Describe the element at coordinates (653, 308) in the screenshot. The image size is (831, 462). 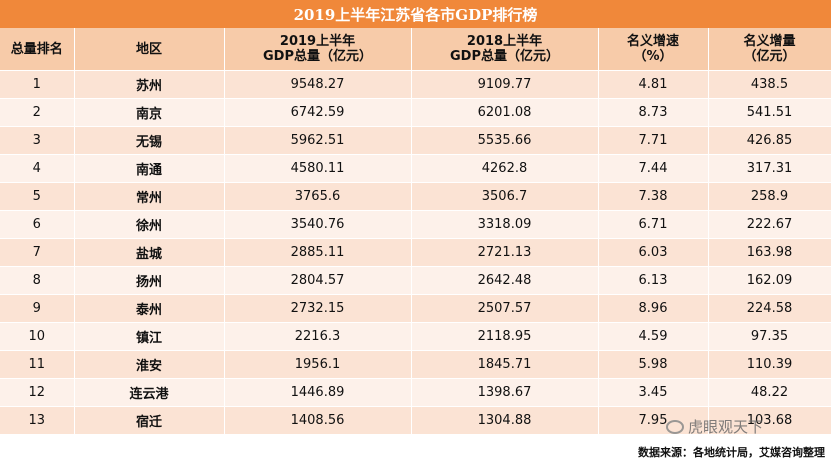
I see `cell-growth: 8.96` at that location.